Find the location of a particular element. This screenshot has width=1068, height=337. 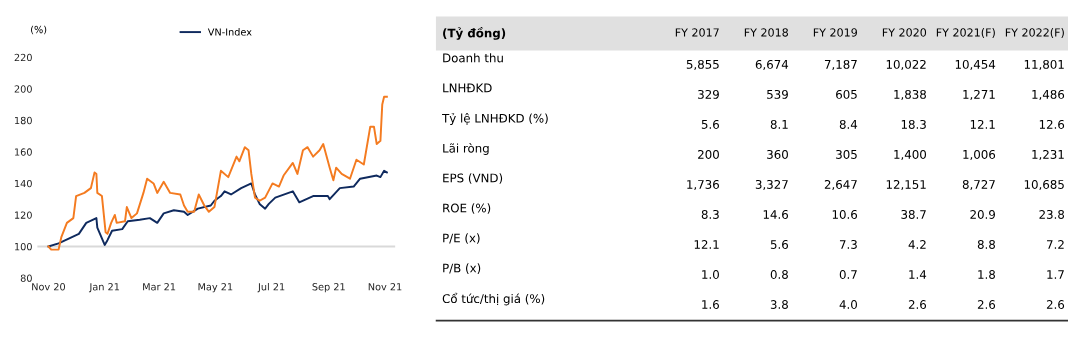

y-tick-label: 200 is located at coordinates (23, 89).